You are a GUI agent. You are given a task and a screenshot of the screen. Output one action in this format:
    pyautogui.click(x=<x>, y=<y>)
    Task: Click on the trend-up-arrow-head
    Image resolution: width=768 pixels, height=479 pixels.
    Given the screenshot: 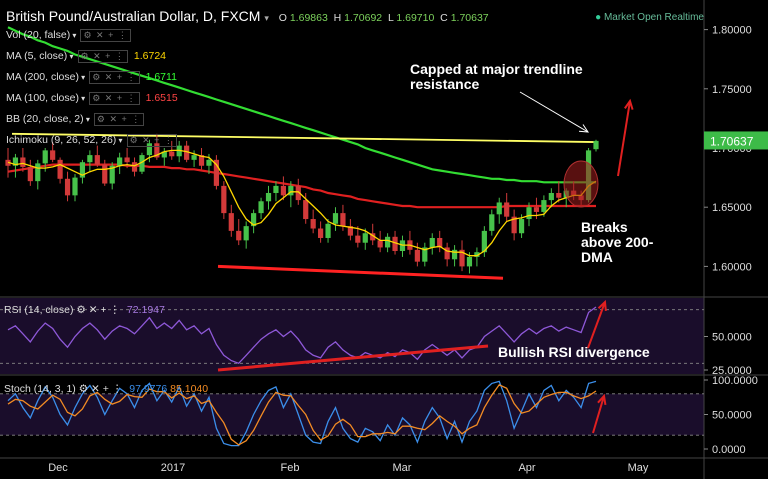 What is the action you would take?
    pyautogui.click(x=629, y=104)
    